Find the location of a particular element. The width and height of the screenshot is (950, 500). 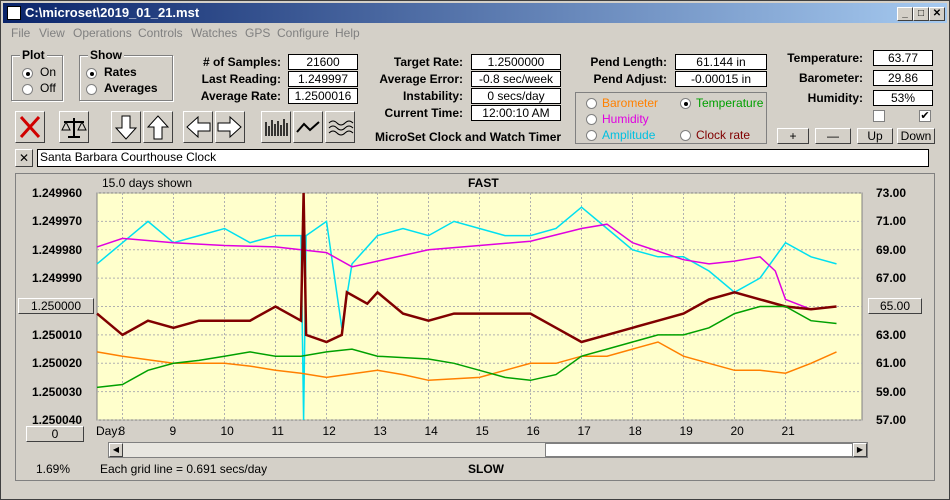

down-arrow-button is located at coordinates (126, 127).